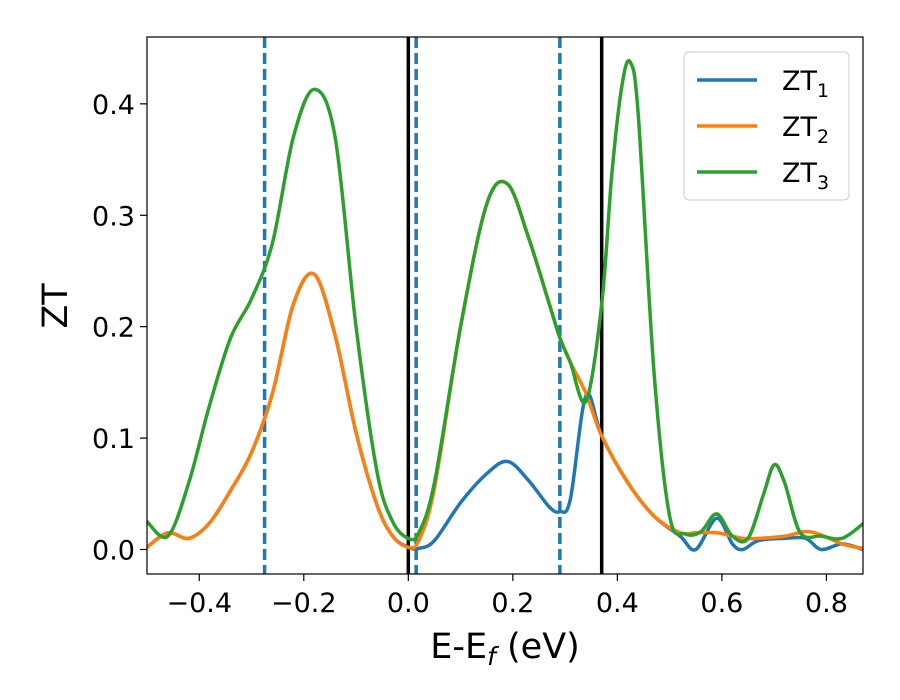 The height and width of the screenshot is (700, 900). I want to click on y-tick-label: 0.1, so click(113, 439).